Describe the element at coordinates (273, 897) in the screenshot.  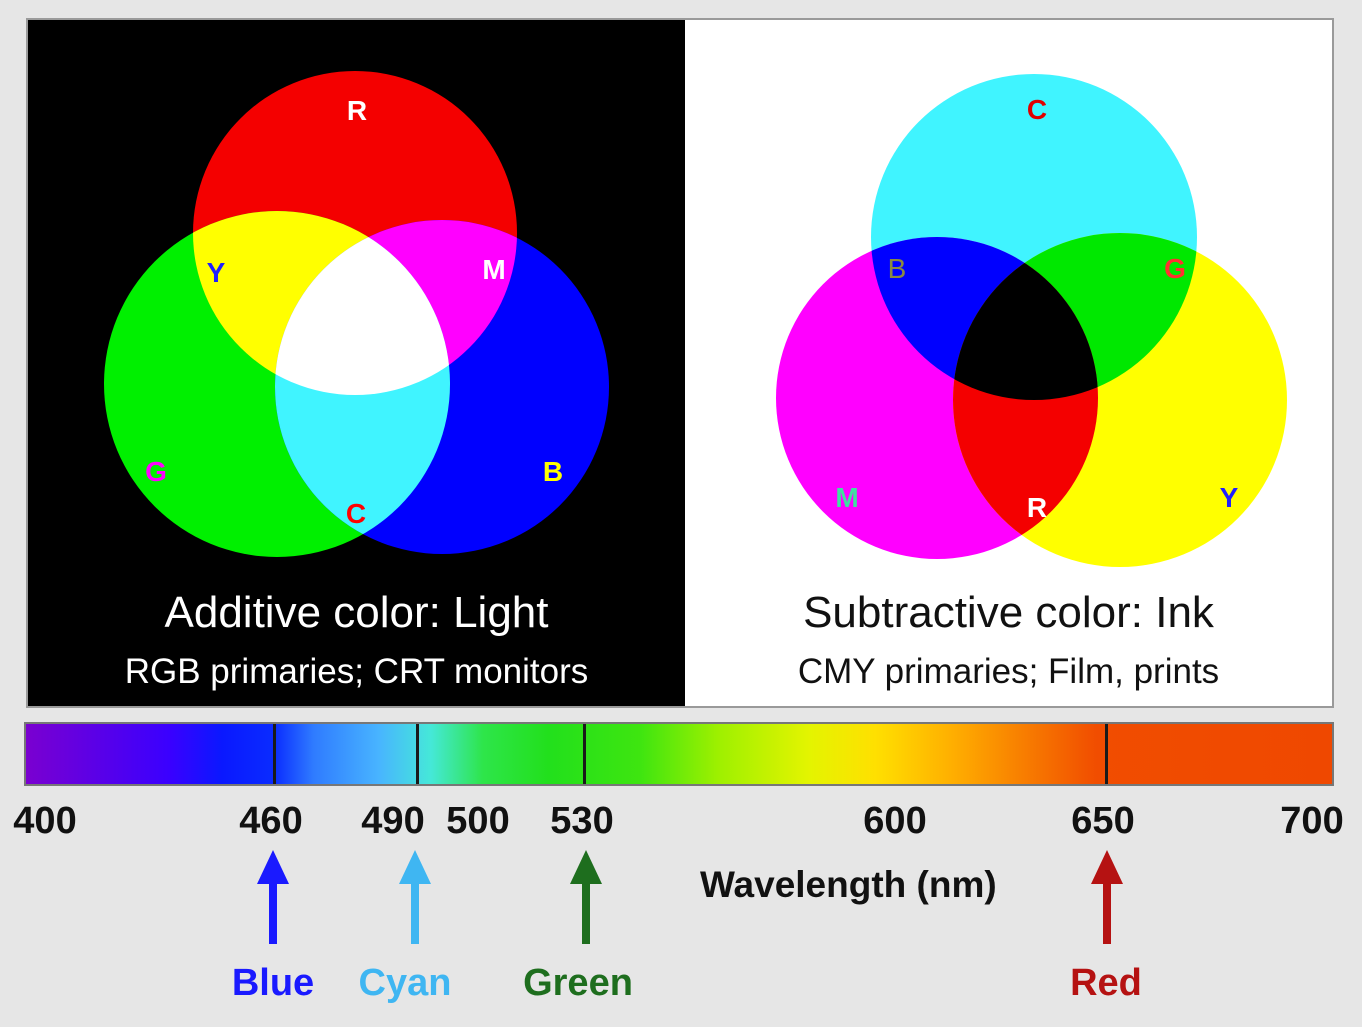
I see `blue-arrow-icon` at that location.